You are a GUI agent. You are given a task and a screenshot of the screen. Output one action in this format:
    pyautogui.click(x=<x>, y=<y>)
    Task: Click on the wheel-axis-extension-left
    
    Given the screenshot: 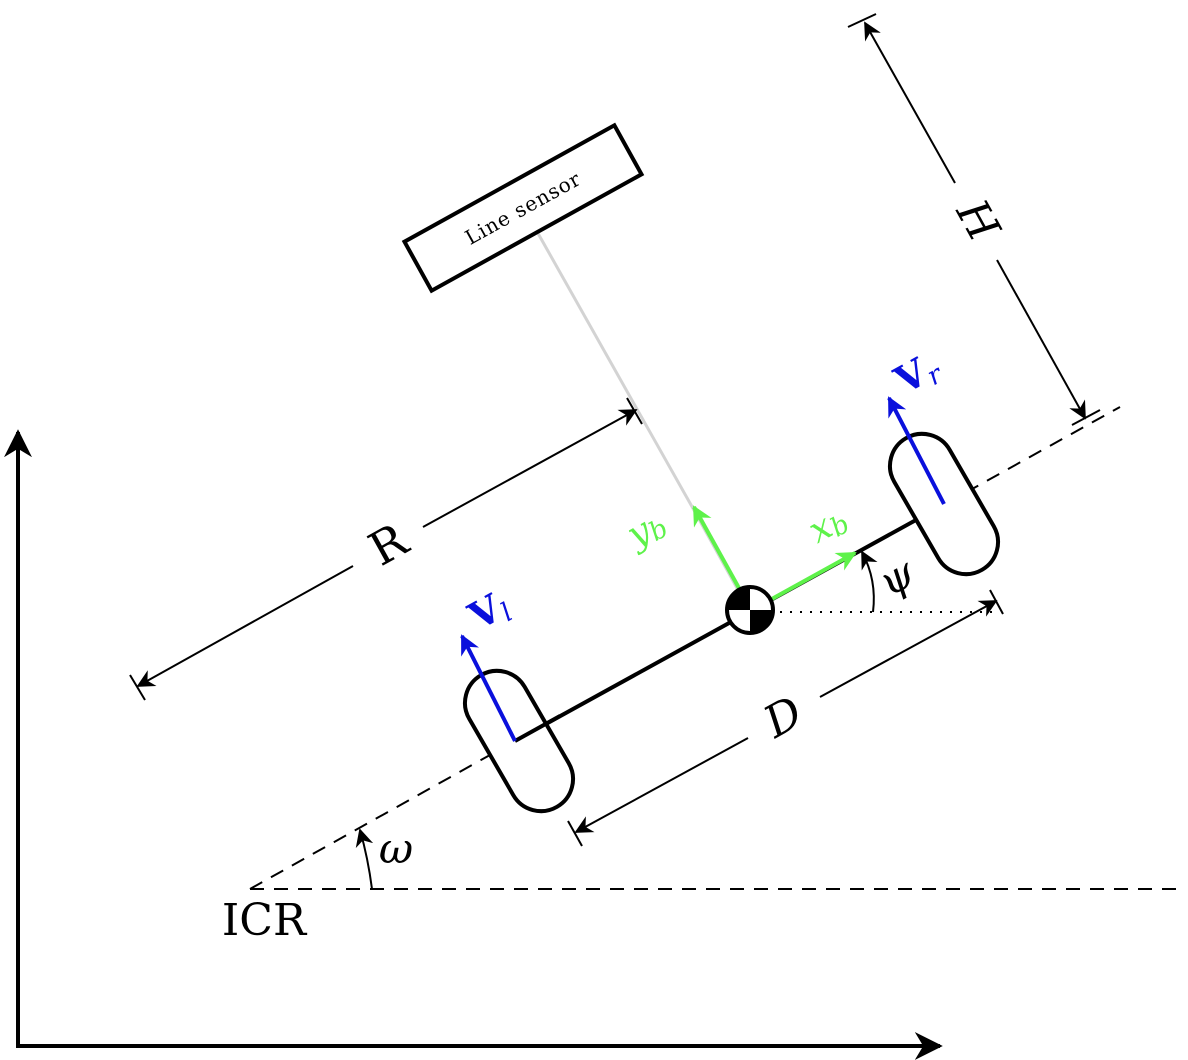 What is the action you would take?
    pyautogui.click(x=382, y=815)
    